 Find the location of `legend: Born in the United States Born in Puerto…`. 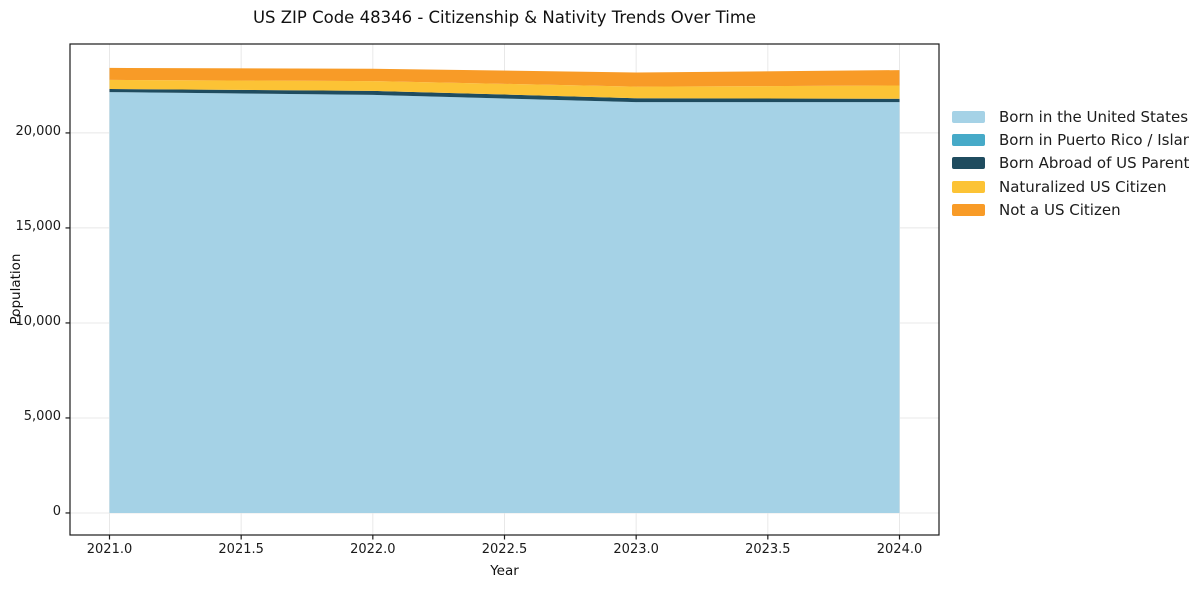

legend: Born in the United States Born in Puerto… is located at coordinates (1070, 163).